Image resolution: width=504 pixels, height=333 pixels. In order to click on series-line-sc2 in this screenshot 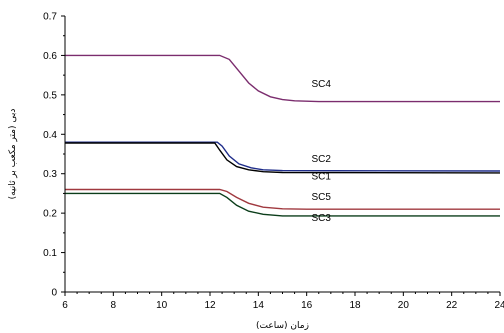, I will do `click(283, 156)`.